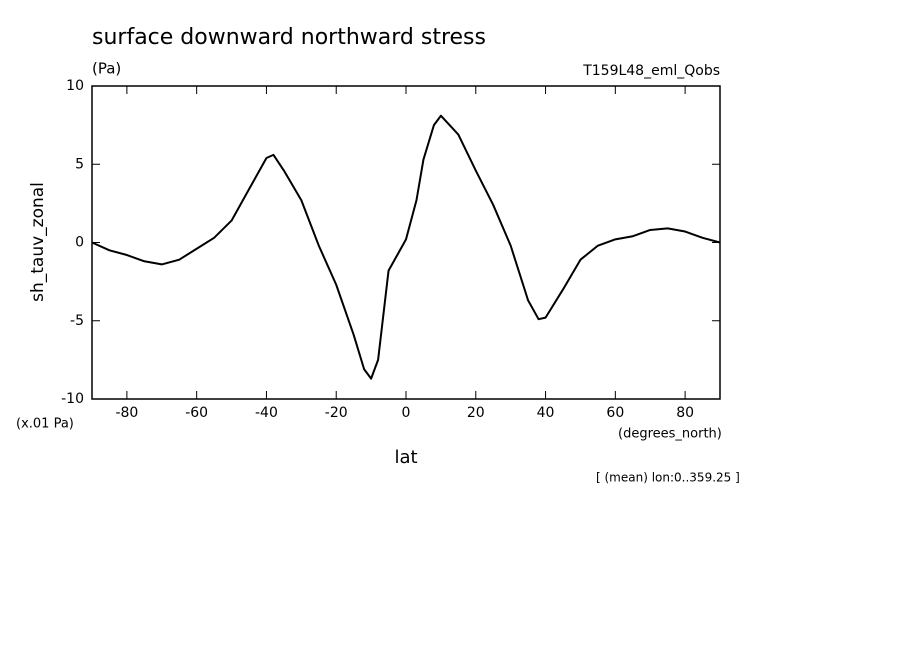 The image size is (904, 654). I want to click on x-tick-label: 80, so click(685, 413).